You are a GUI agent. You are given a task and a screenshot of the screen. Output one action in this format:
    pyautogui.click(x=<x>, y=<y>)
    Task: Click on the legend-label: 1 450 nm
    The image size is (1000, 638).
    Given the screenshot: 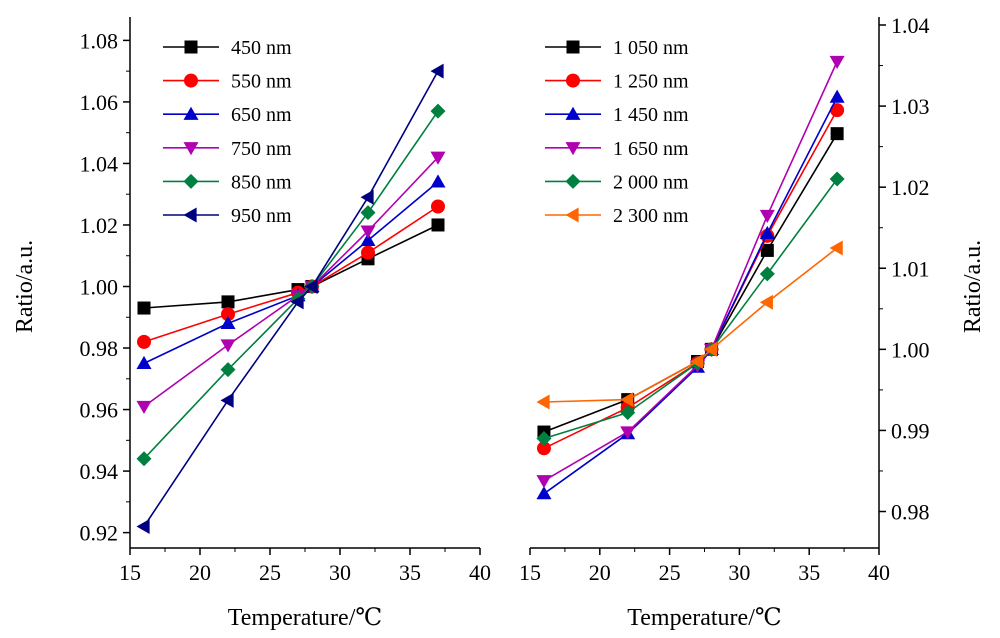 What is the action you would take?
    pyautogui.click(x=651, y=115)
    